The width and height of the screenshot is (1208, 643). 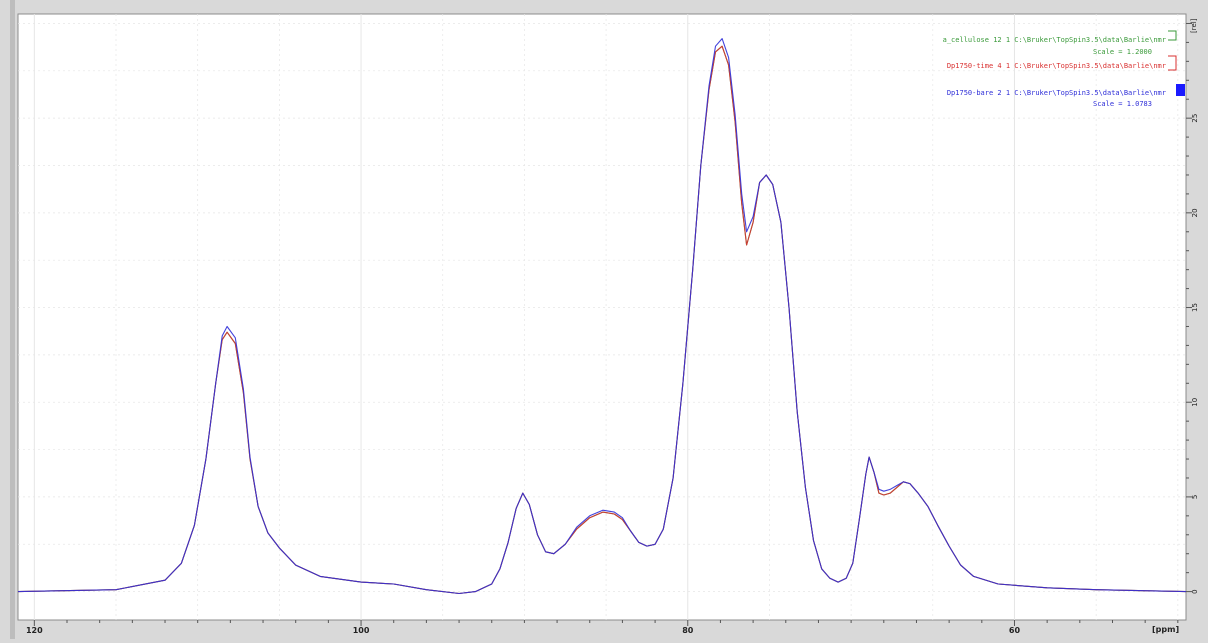 What do you see at coordinates (1122, 52) in the screenshot?
I see `legend-scale-1: Scale = 1.2000` at bounding box center [1122, 52].